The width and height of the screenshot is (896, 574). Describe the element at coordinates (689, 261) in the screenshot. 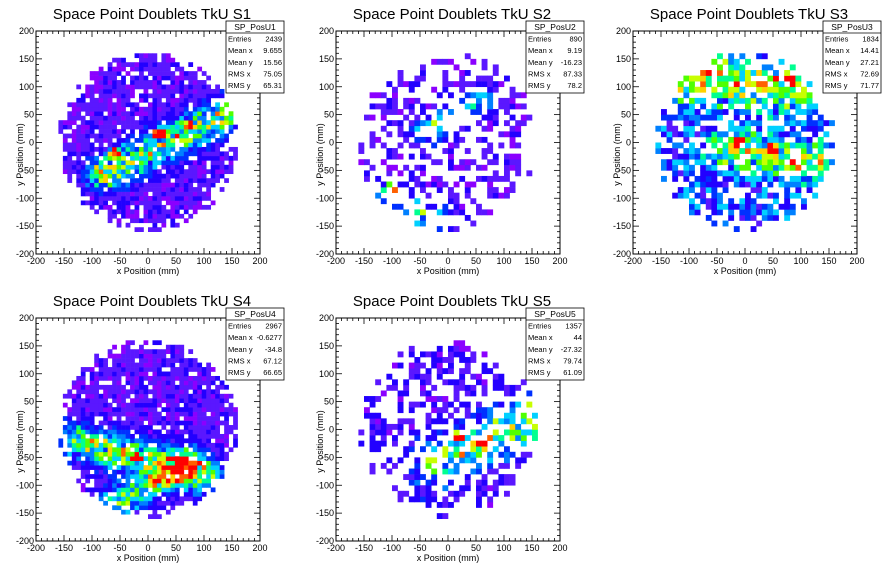

I see `x-tick-label: -100` at that location.